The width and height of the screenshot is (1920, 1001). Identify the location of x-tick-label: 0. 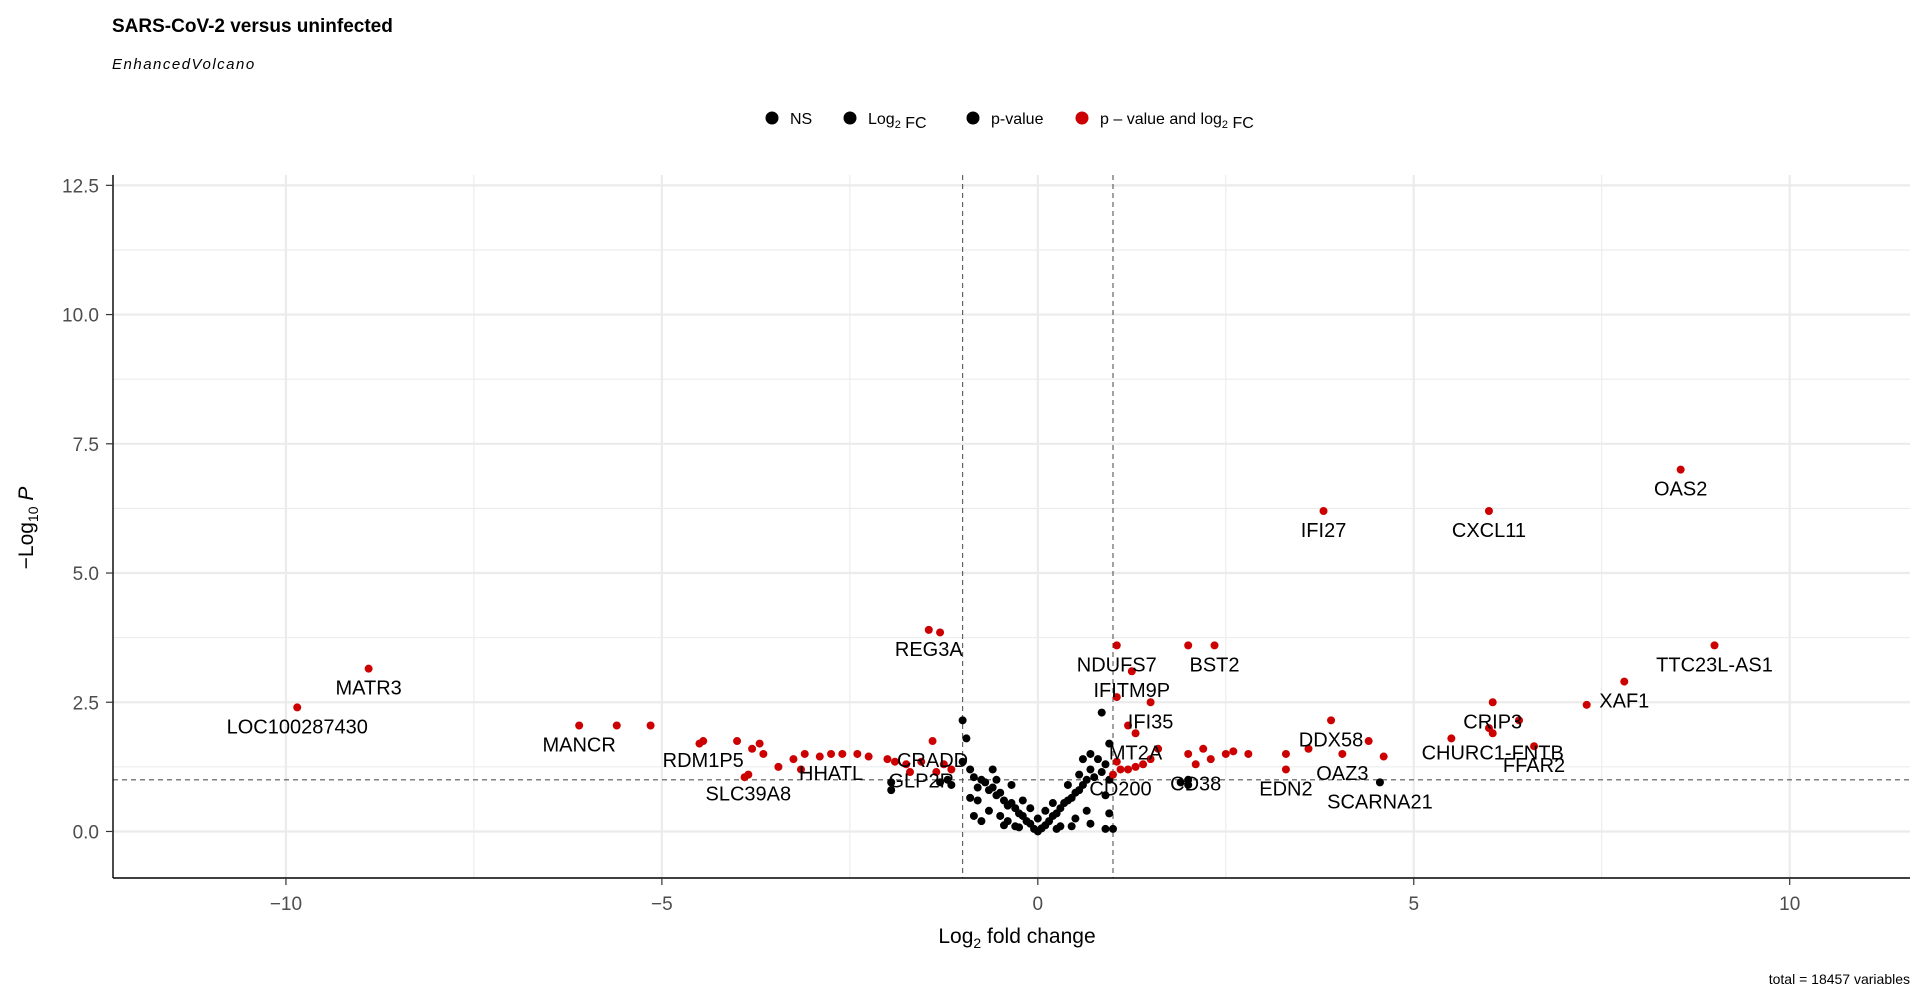
(1038, 904).